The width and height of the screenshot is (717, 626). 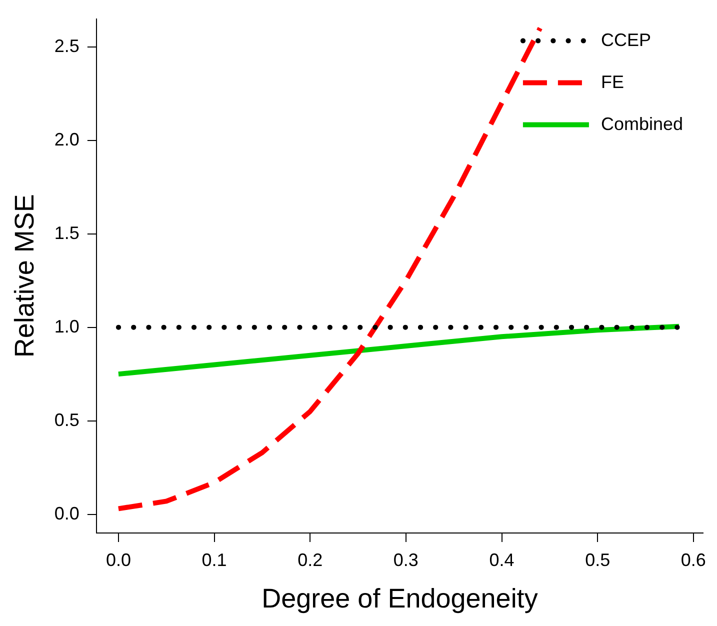 I want to click on y-tick-label: 2.5, so click(x=67, y=46).